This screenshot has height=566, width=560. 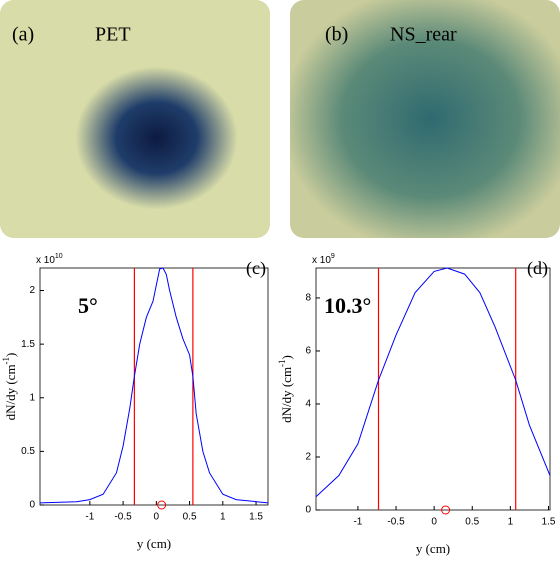 I want to click on y-tick-label: 8, so click(x=308, y=298).